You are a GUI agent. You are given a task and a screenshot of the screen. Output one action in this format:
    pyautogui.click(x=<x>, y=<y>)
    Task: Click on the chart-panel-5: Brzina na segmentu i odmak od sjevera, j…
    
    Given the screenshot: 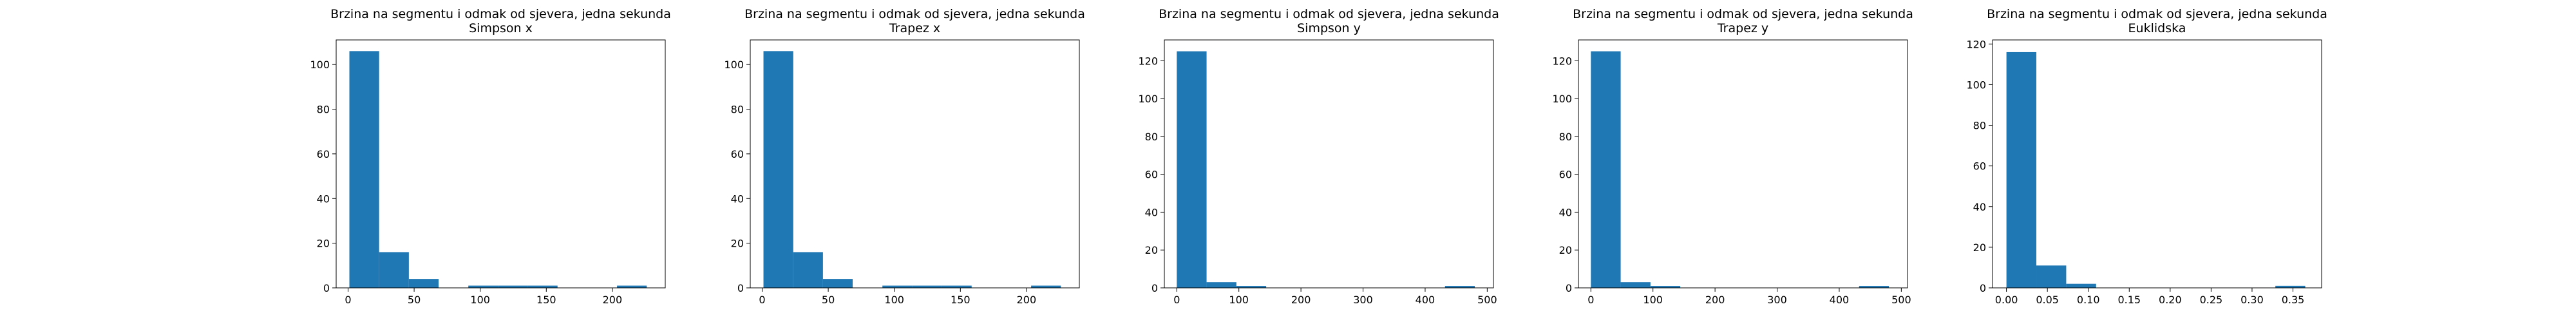 What is the action you would take?
    pyautogui.click(x=2146, y=156)
    